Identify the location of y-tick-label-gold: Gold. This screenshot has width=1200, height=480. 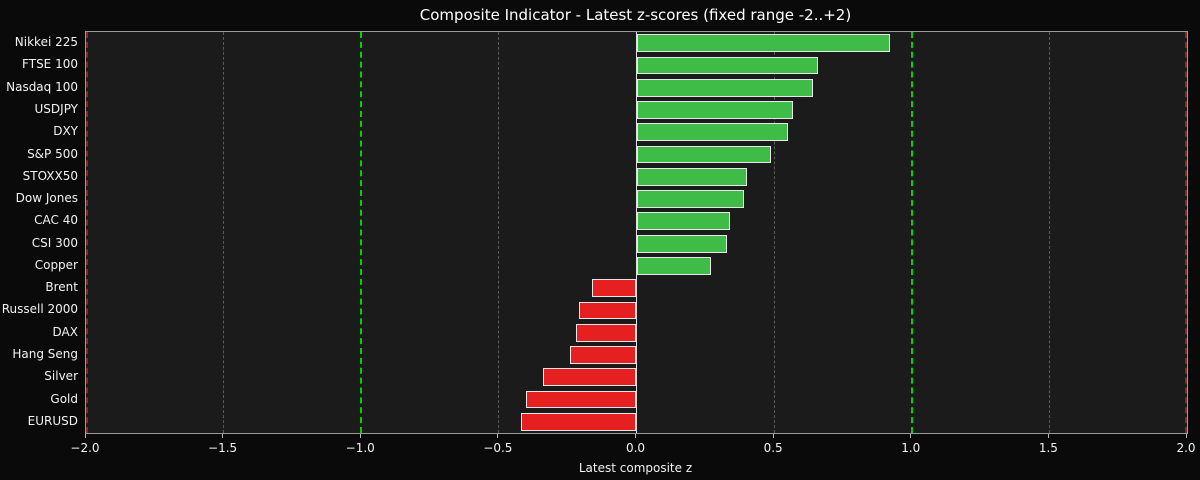
(64, 398).